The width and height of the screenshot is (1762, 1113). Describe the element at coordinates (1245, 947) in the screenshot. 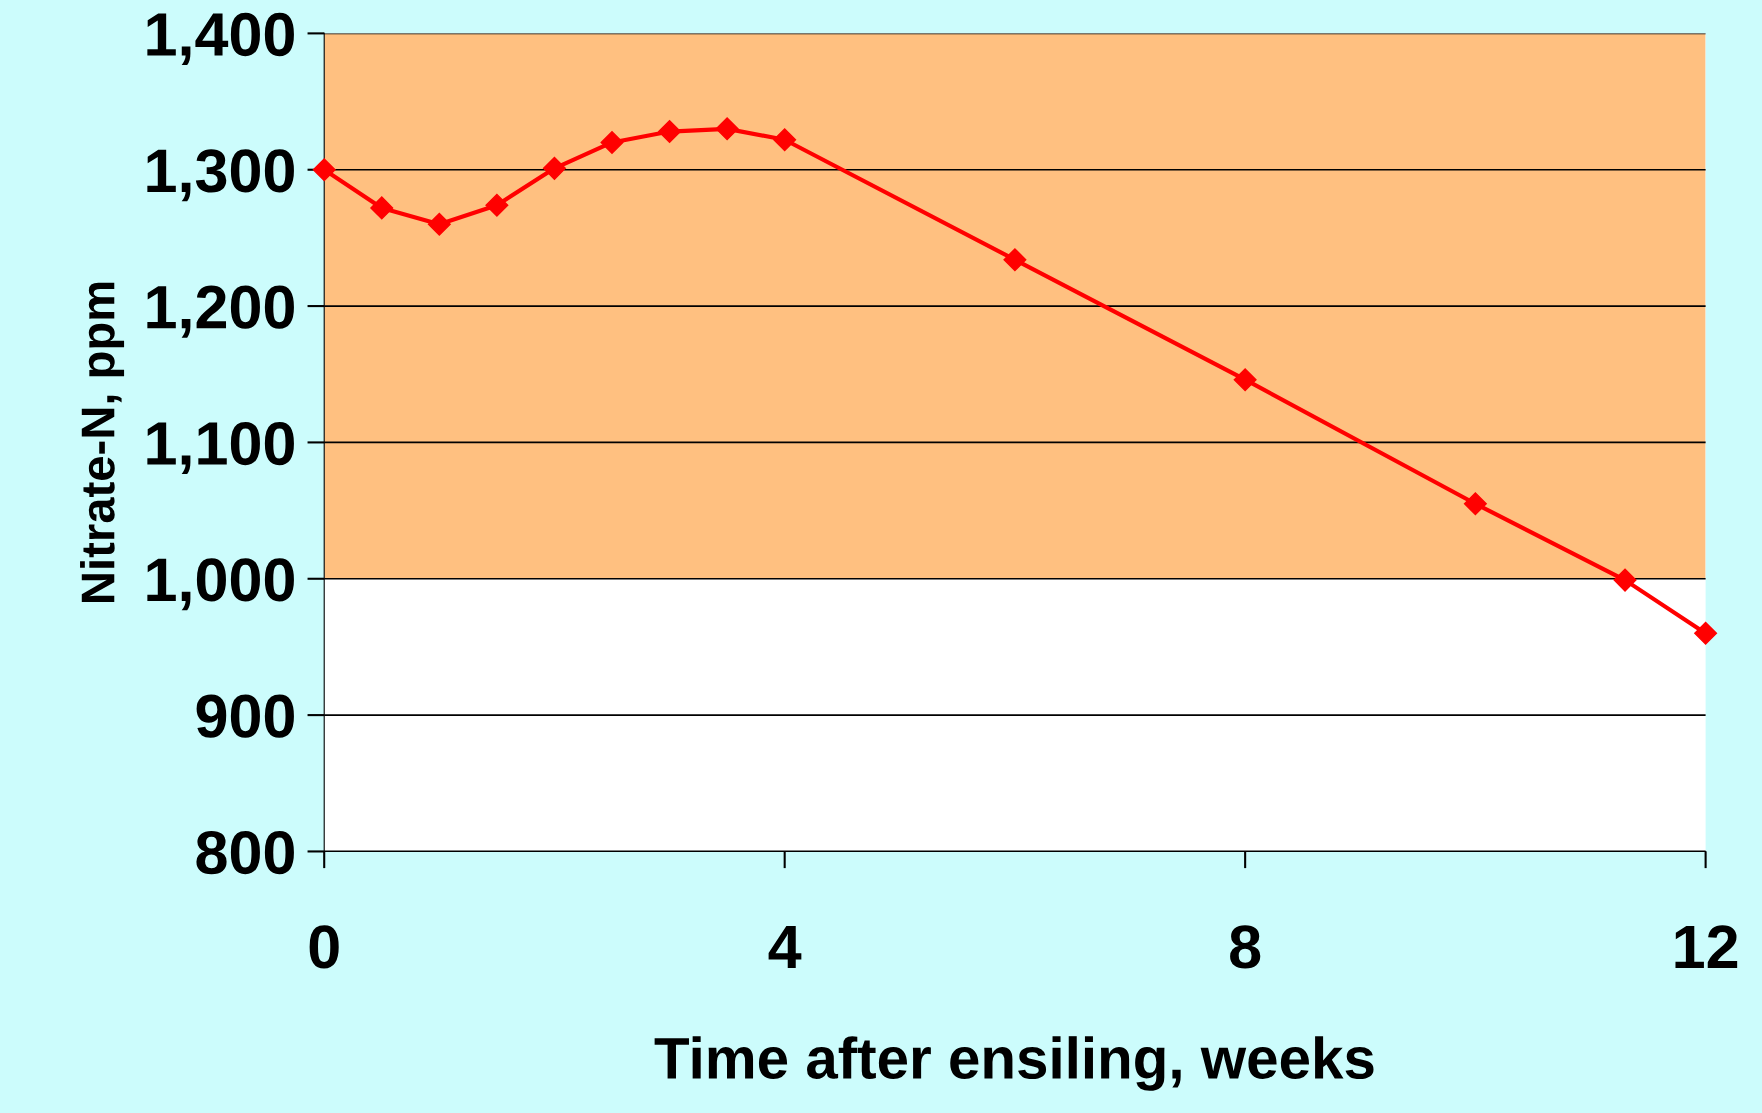

I see `x-tick-label: 8` at that location.